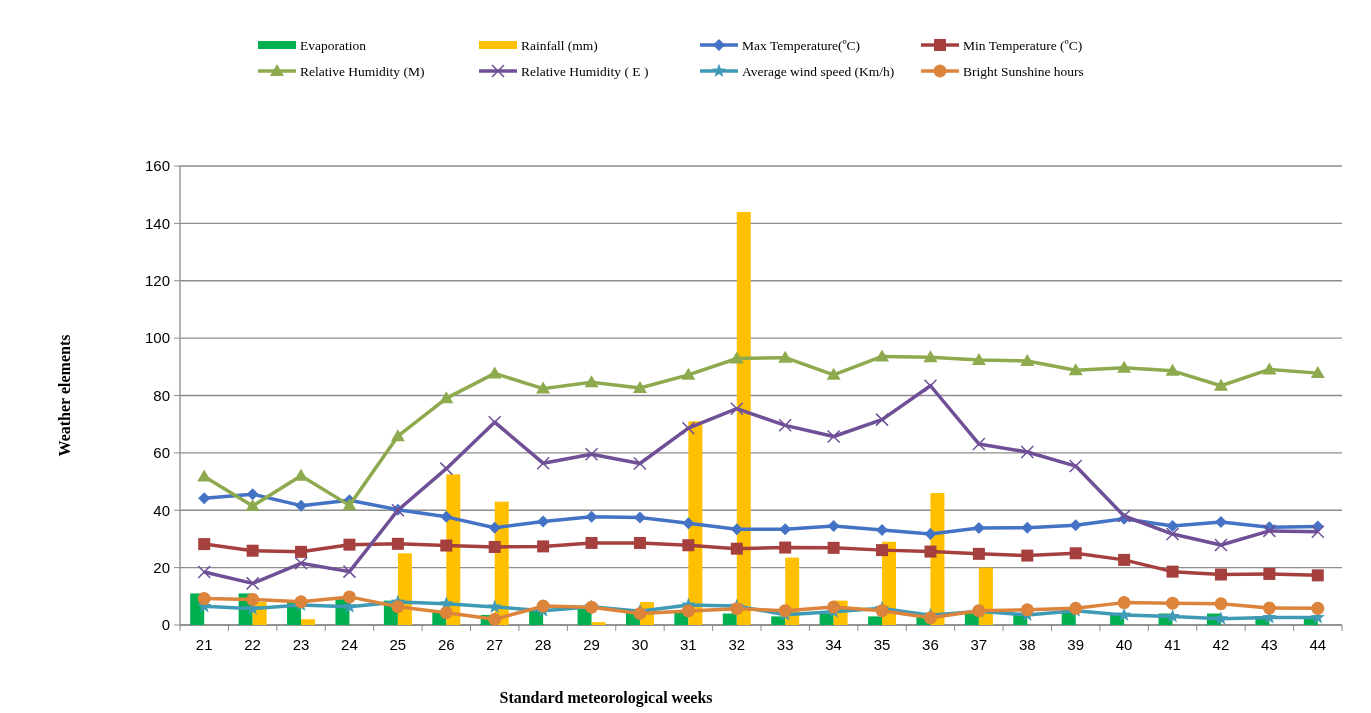 Image resolution: width=1371 pixels, height=713 pixels. I want to click on x-tick-label: 43, so click(1269, 644).